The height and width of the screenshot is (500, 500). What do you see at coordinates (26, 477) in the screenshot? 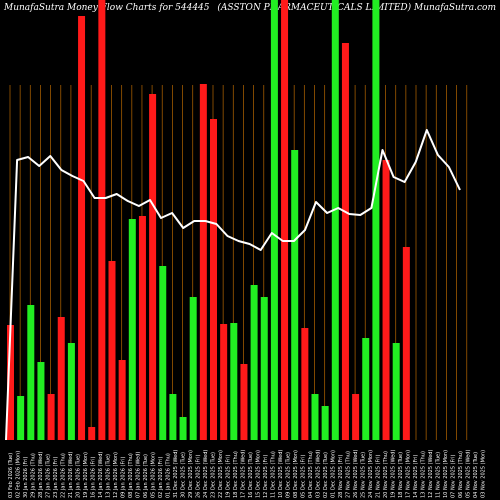
I see `x-tick-label: 30 Jan 2026 (Fri)` at bounding box center [26, 477].